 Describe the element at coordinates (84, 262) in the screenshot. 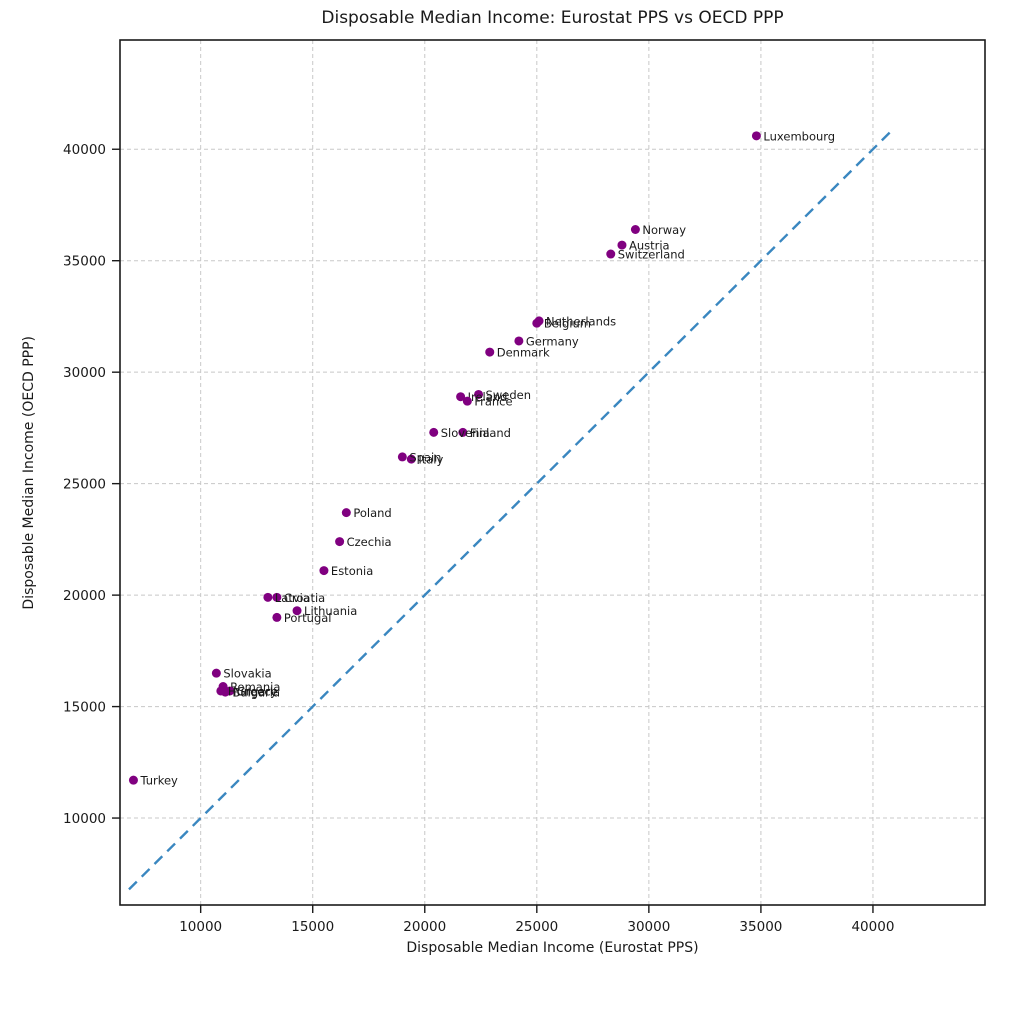

I see `y-tick-label: 35000` at that location.